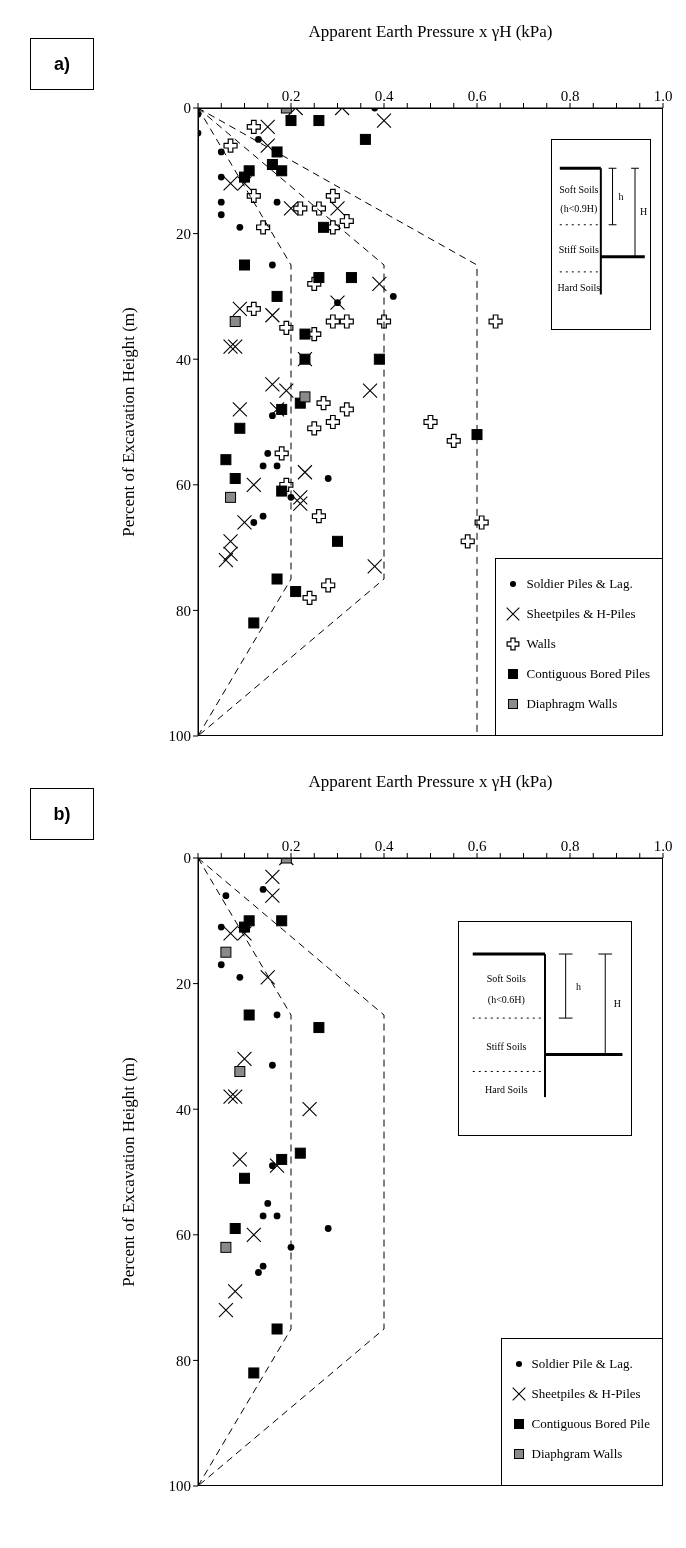  What do you see at coordinates (572, 704) in the screenshot?
I see `legend-label: Diaphragm Walls` at bounding box center [572, 704].